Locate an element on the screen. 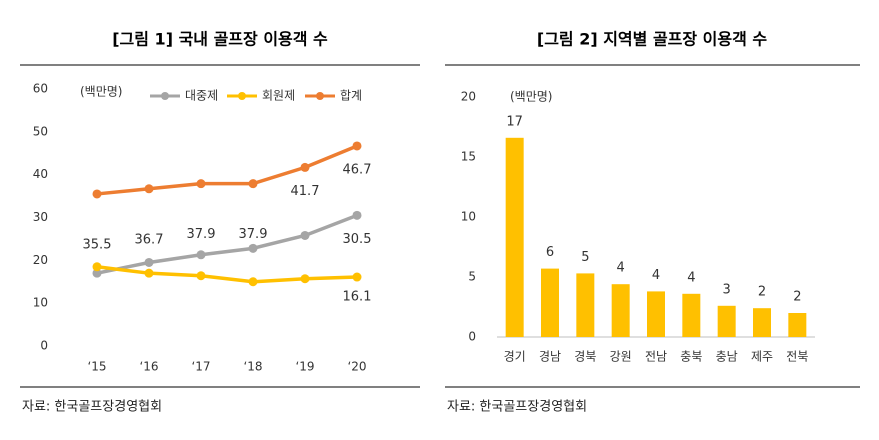 This screenshot has width=879, height=440. data-label: 30.5 is located at coordinates (357, 239).